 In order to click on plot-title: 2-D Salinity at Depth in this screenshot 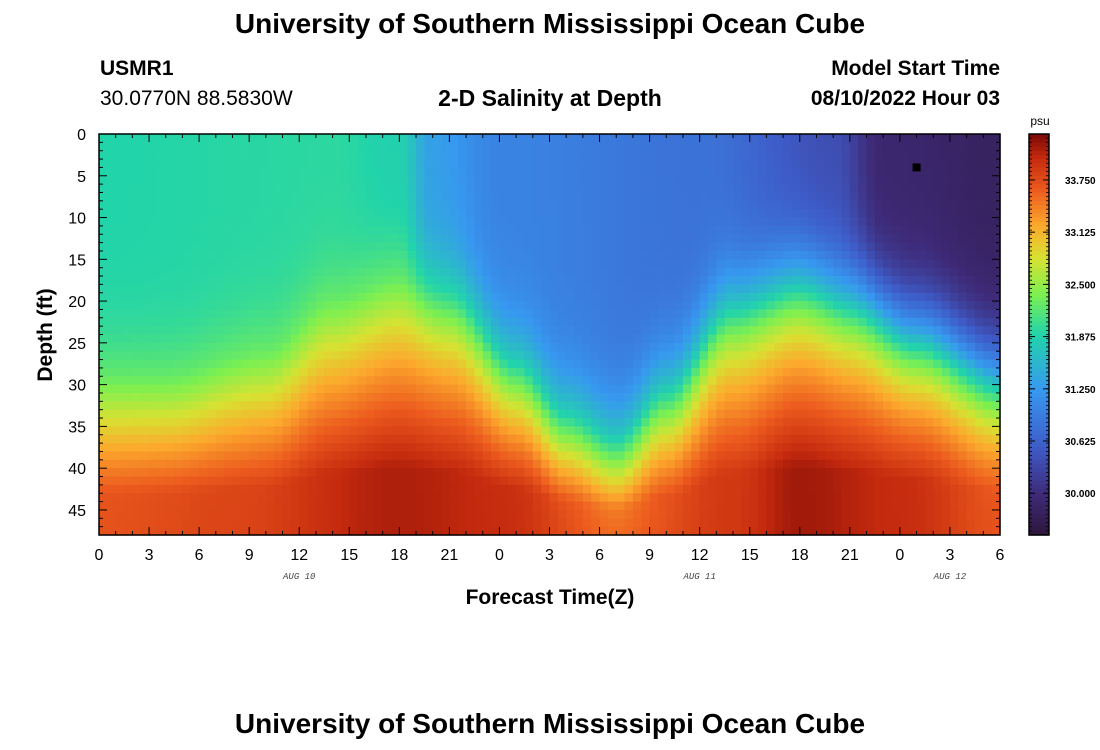, I will do `click(550, 98)`.